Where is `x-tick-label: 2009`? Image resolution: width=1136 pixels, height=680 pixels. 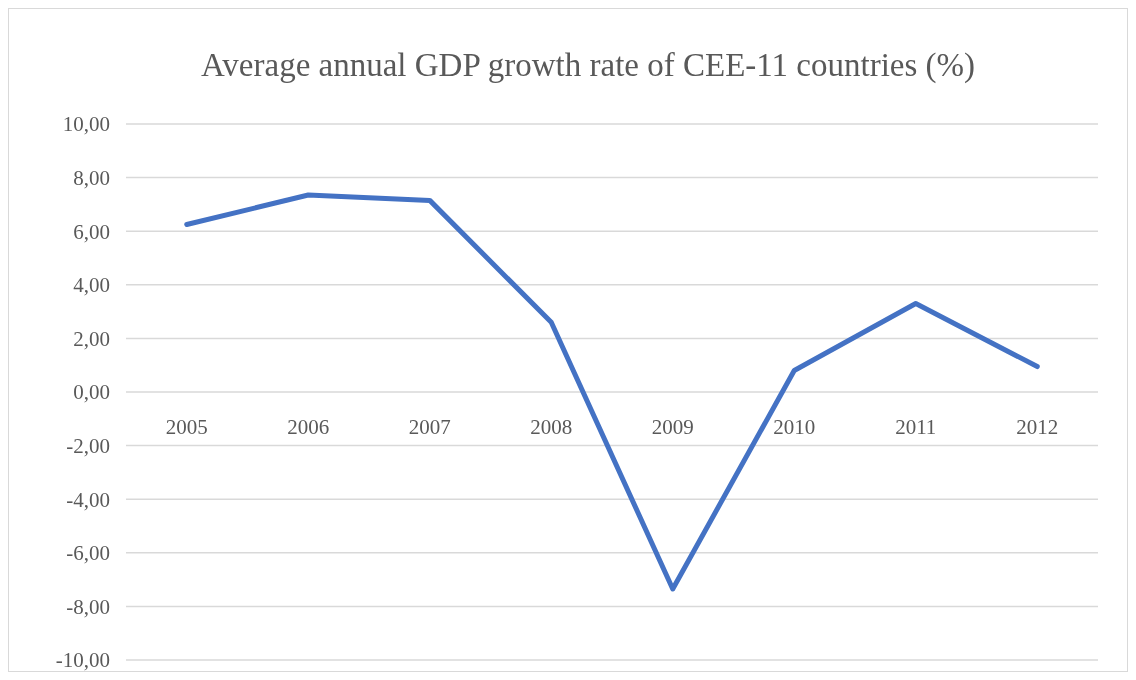
x-tick-label: 2009 is located at coordinates (672, 427).